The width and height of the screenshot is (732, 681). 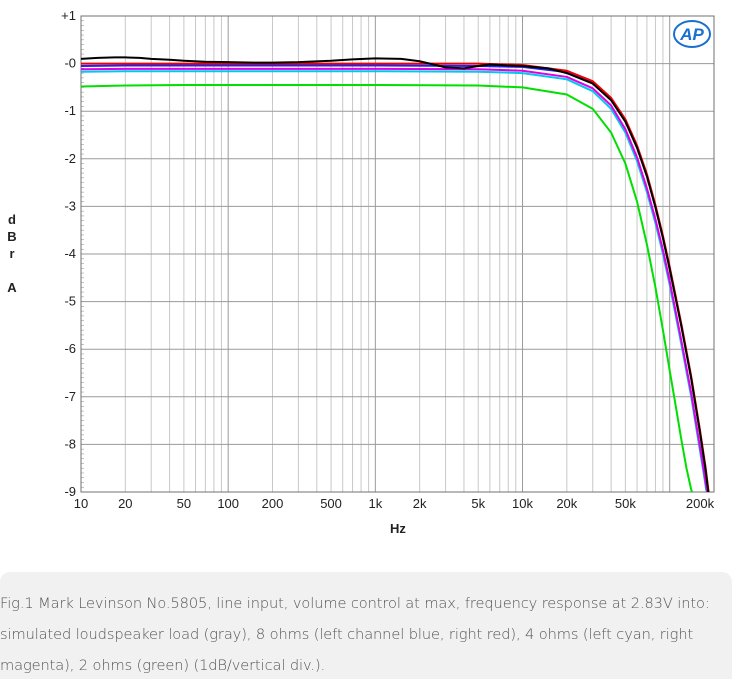 What do you see at coordinates (70, 348) in the screenshot?
I see `y-tick-label: -6` at bounding box center [70, 348].